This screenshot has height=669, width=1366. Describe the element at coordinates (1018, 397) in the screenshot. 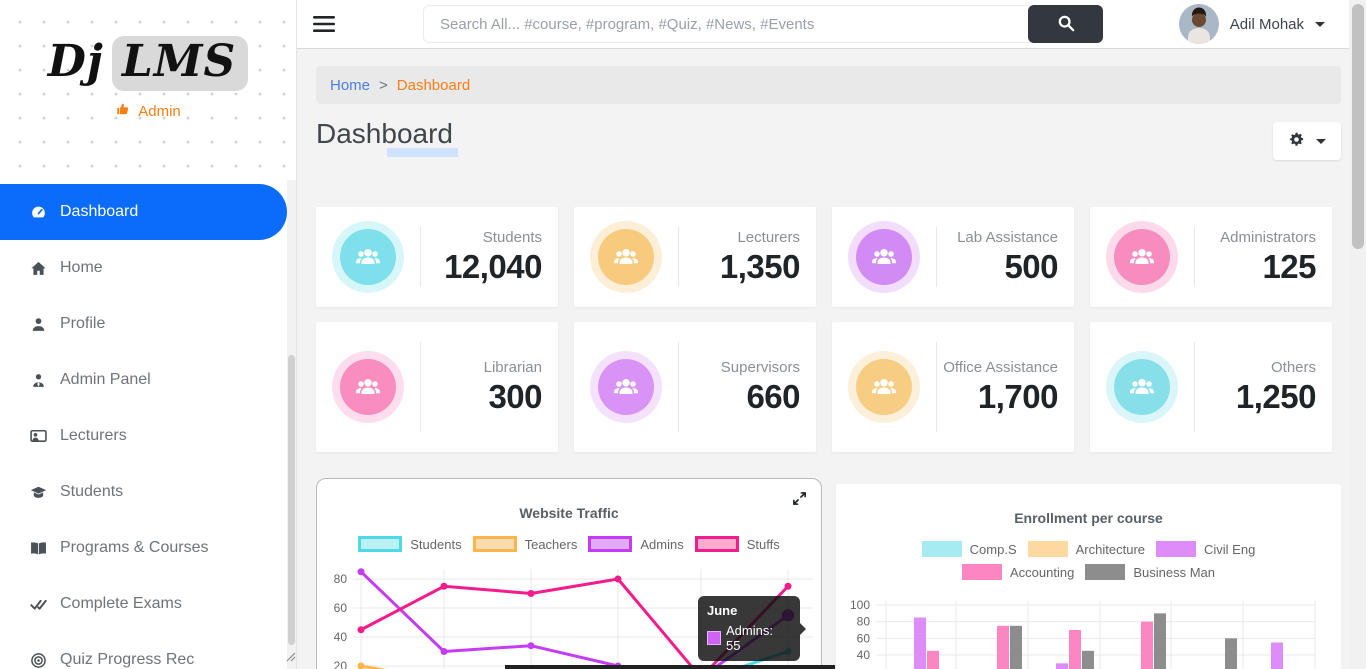

I see `stat-value: 1,700` at that location.